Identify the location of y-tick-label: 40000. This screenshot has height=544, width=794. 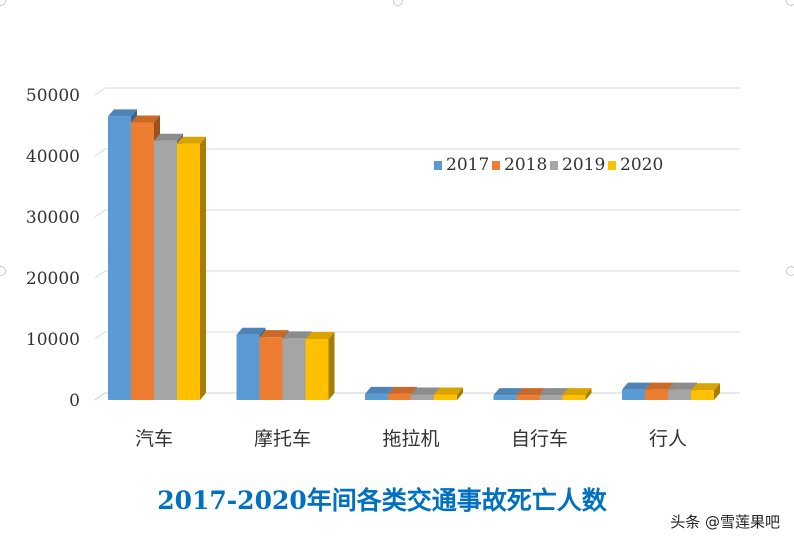
(53, 157).